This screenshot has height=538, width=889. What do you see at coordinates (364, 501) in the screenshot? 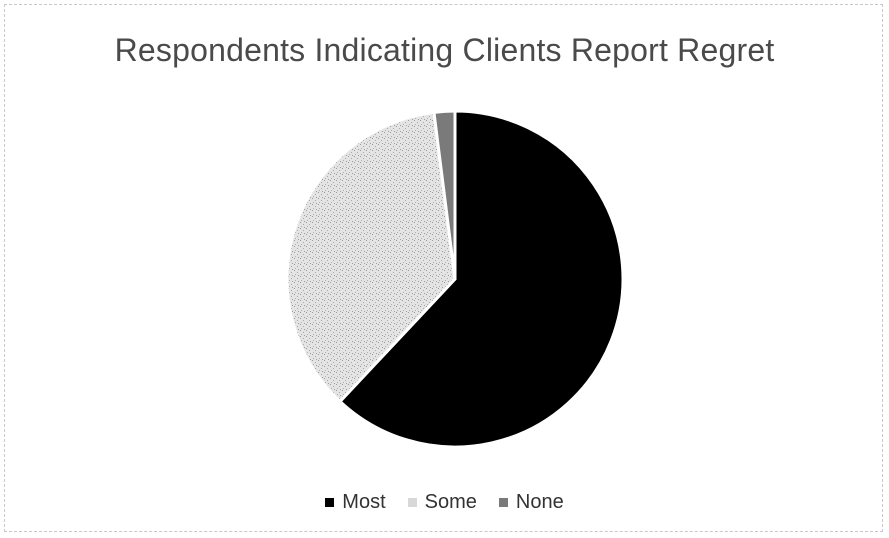
I see `legend-label-most: Most` at bounding box center [364, 501].